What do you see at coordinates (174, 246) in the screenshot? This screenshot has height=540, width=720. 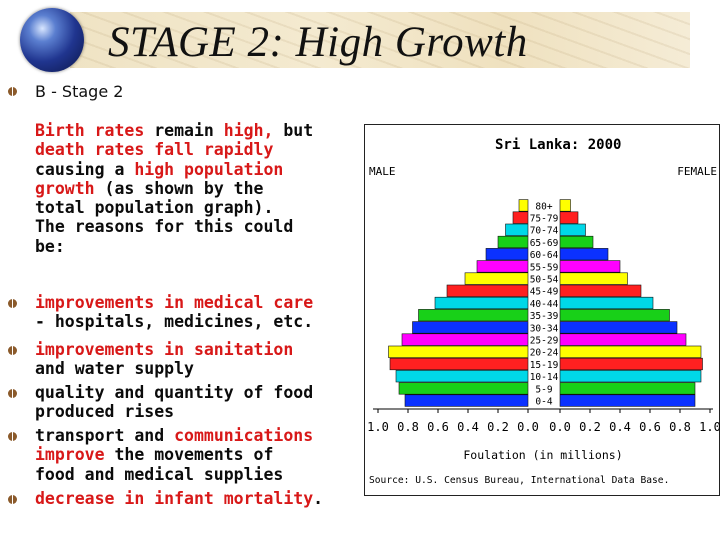 I see `intro-line: be:` at bounding box center [174, 246].